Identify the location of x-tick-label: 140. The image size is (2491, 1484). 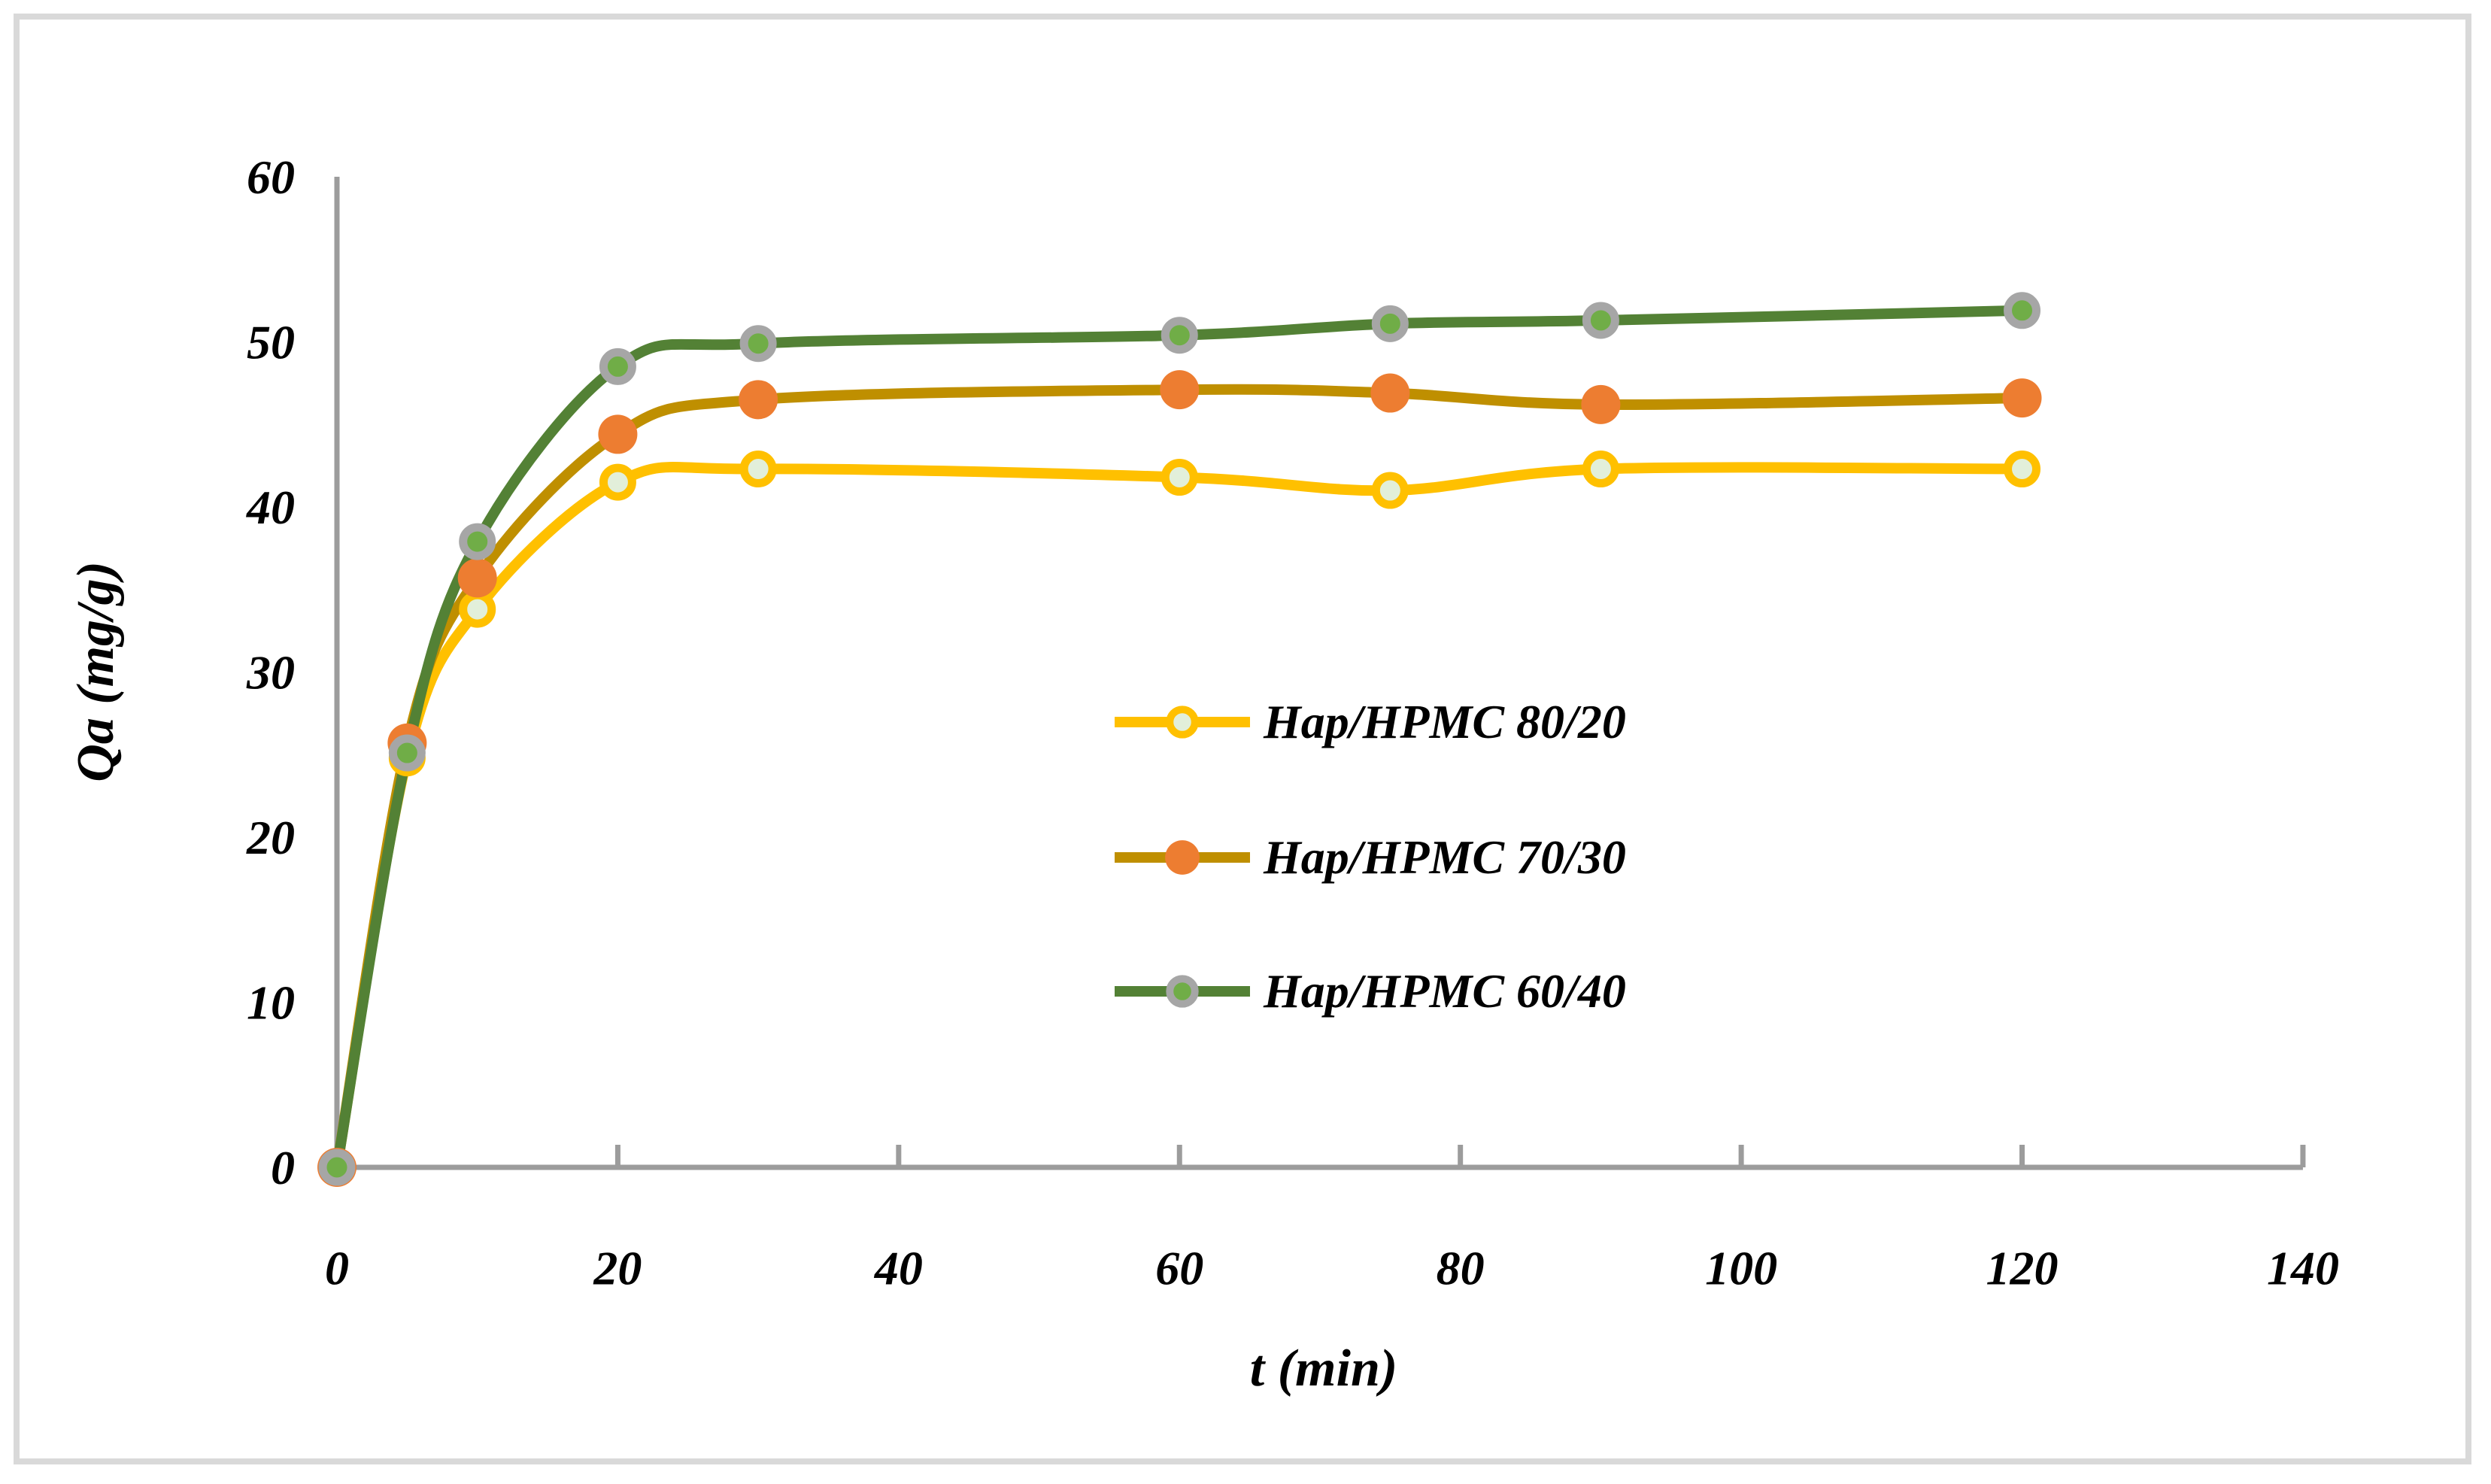
(2303, 1268).